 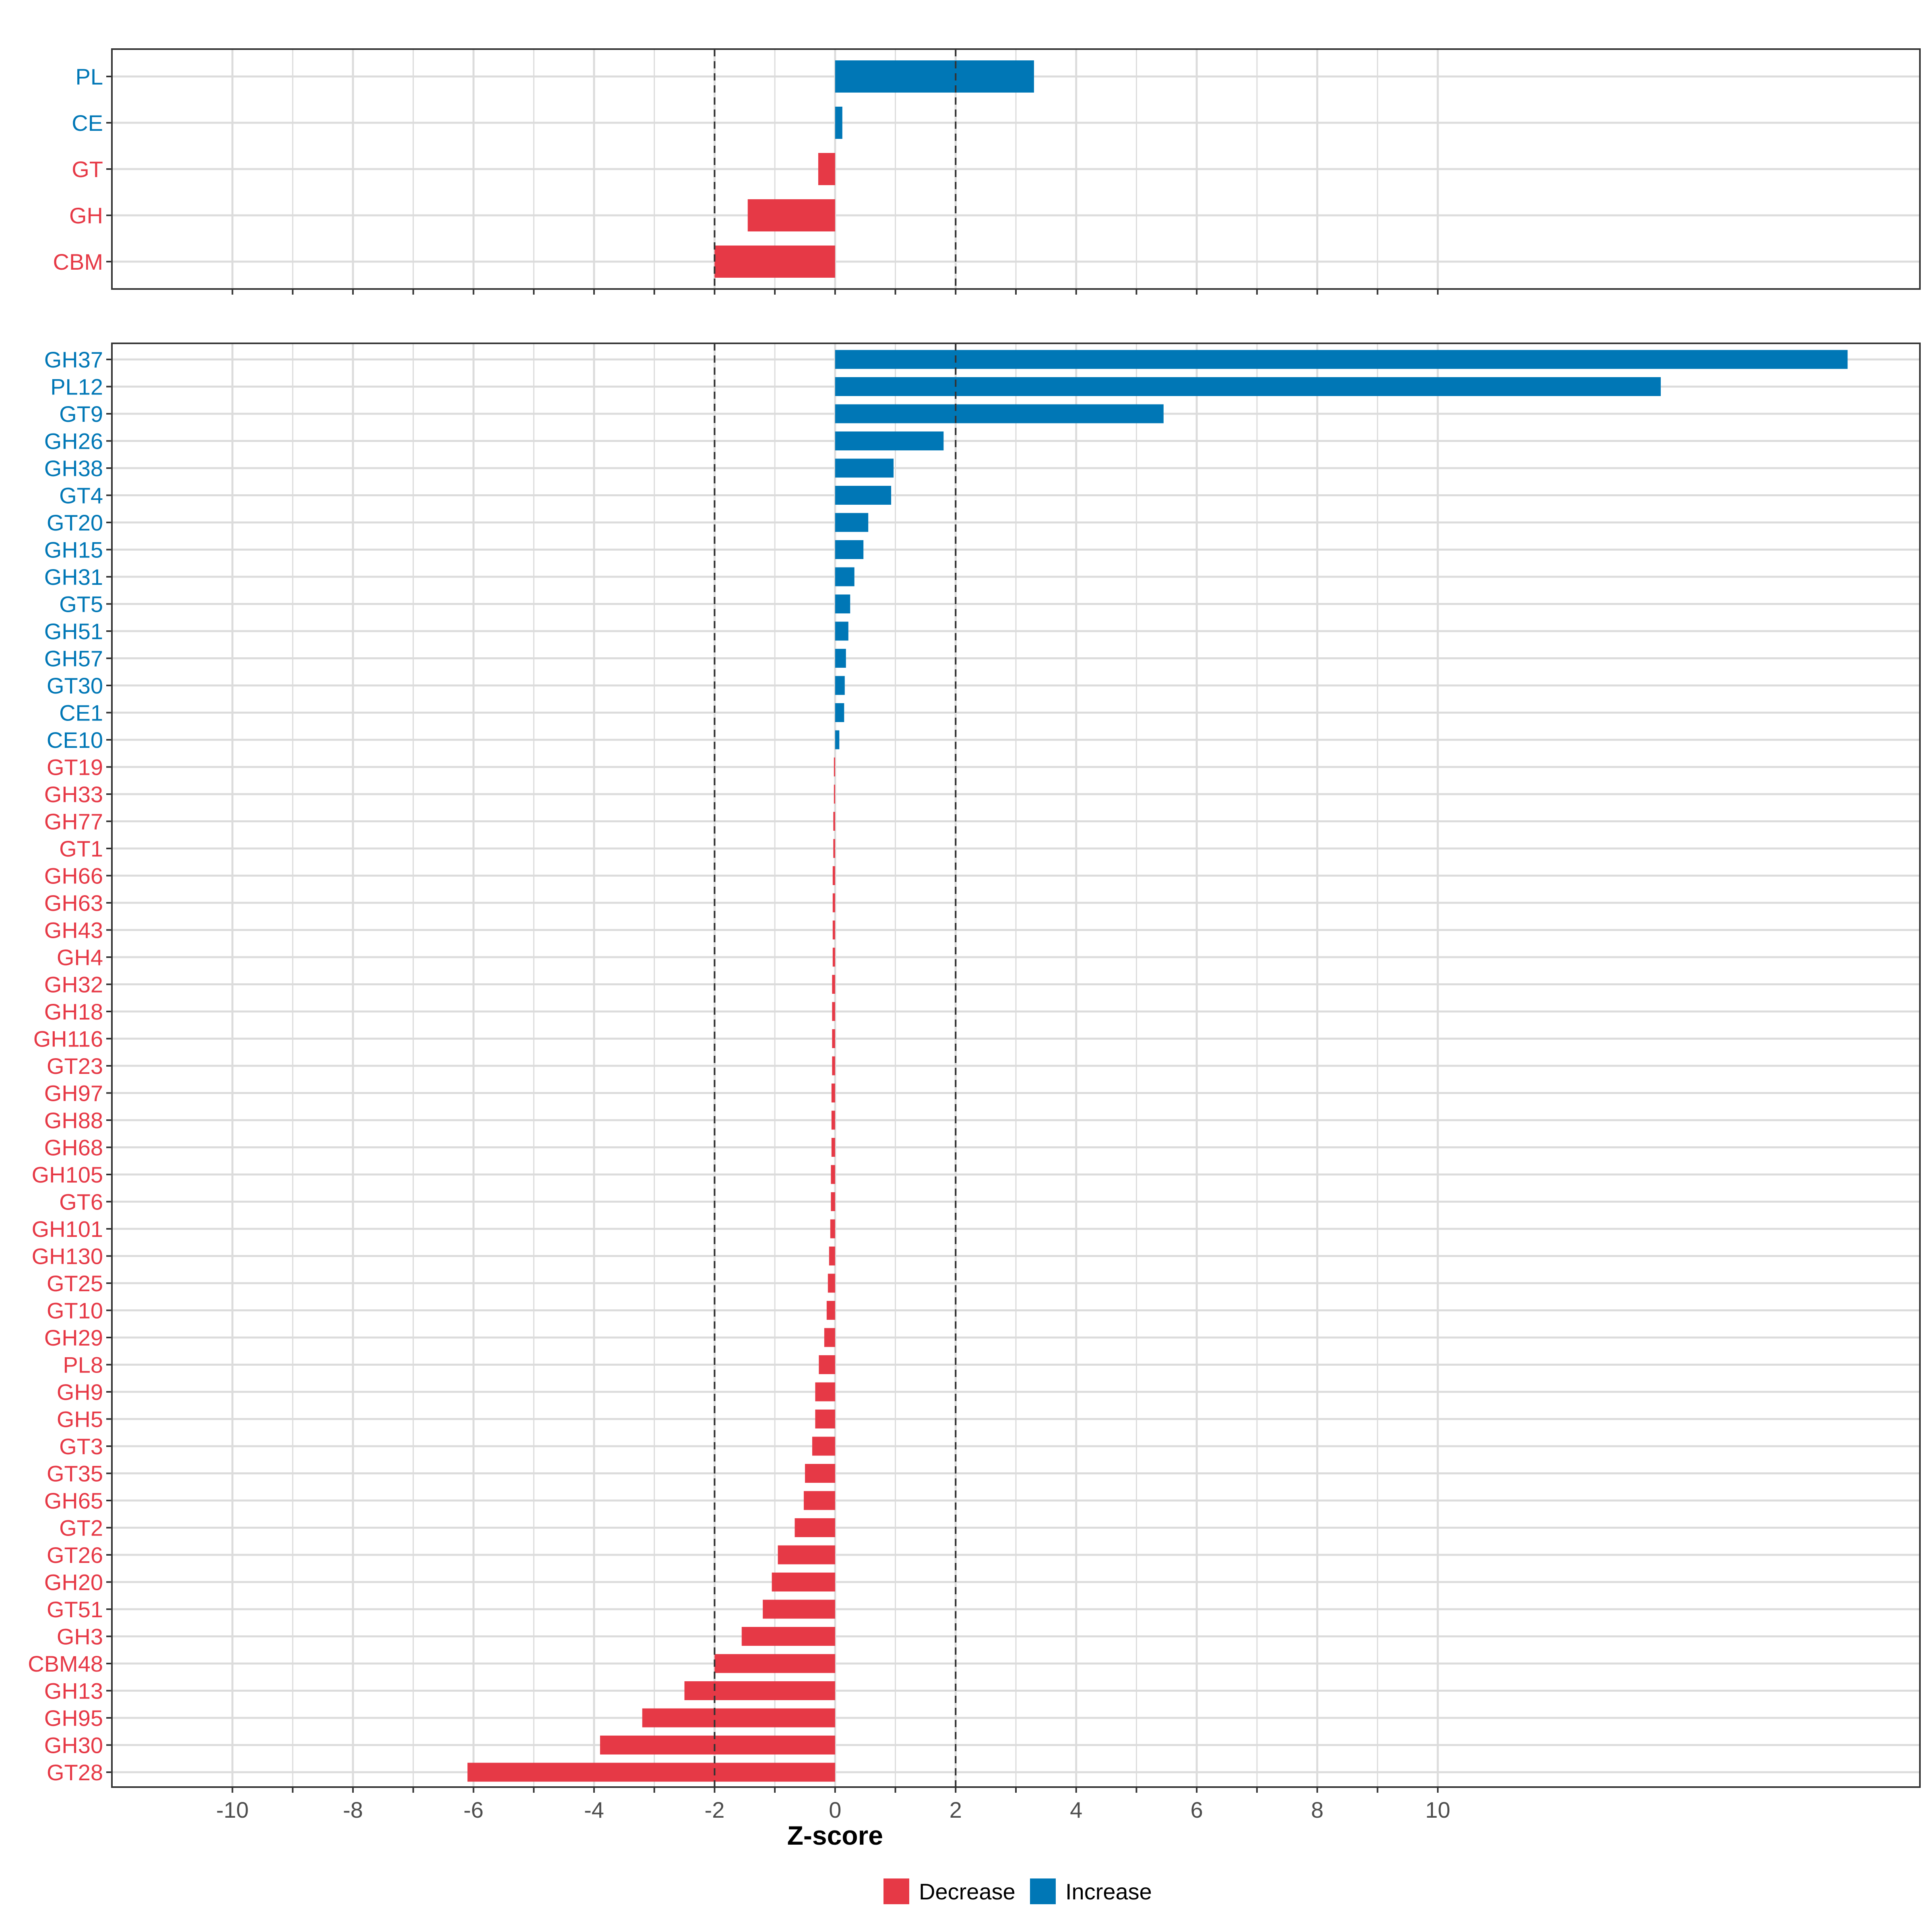 What do you see at coordinates (852, 522) in the screenshot?
I see `bar-gt20` at bounding box center [852, 522].